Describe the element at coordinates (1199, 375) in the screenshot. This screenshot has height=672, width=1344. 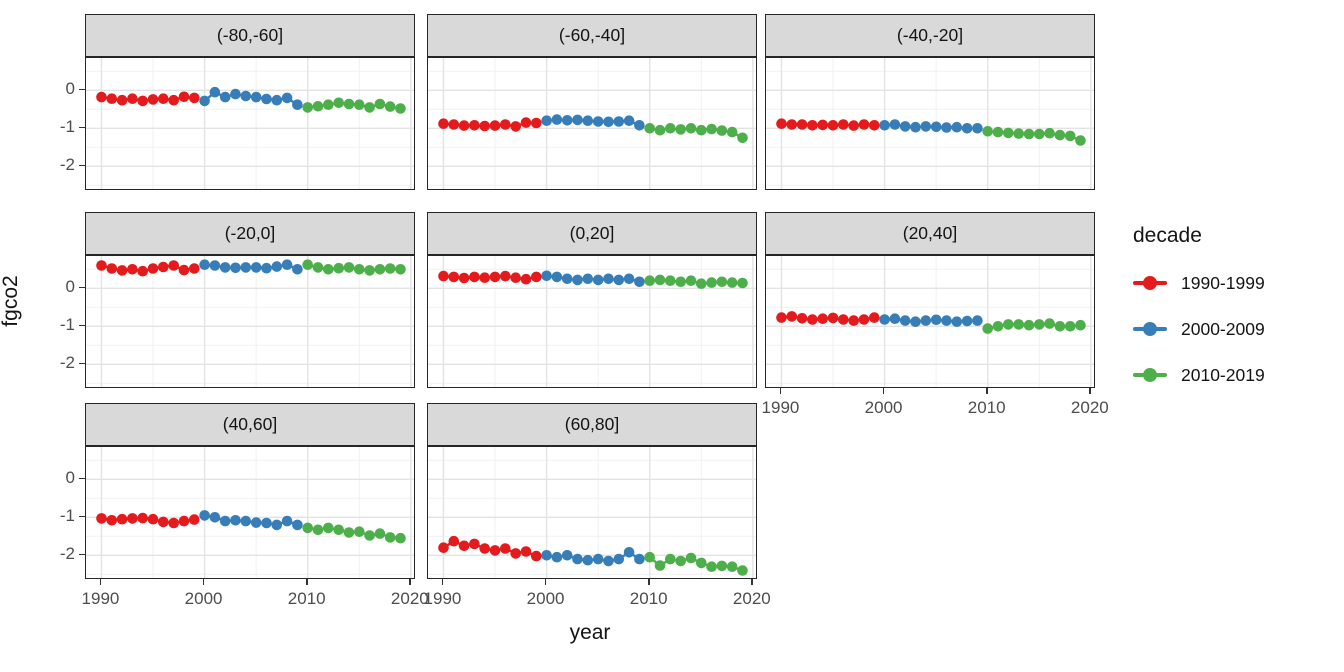
I see `legend-item-2010-2019: 2010-2019` at that location.